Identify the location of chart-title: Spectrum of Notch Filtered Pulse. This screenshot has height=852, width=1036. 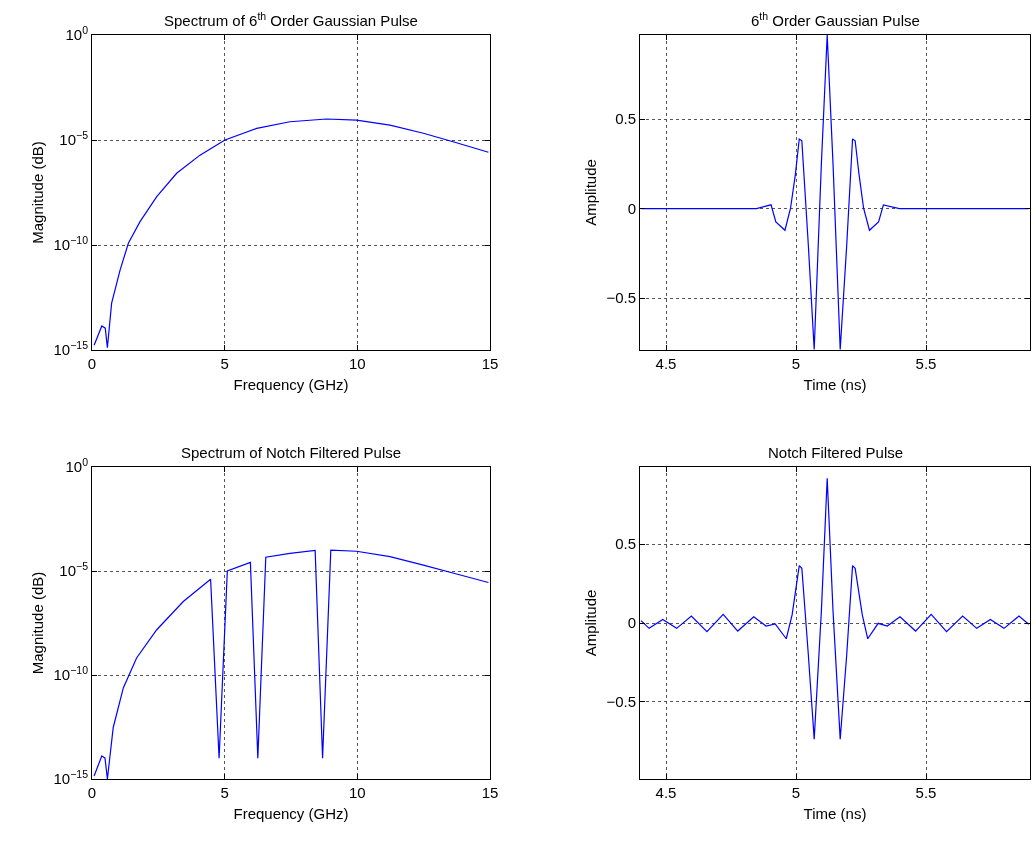
(291, 452).